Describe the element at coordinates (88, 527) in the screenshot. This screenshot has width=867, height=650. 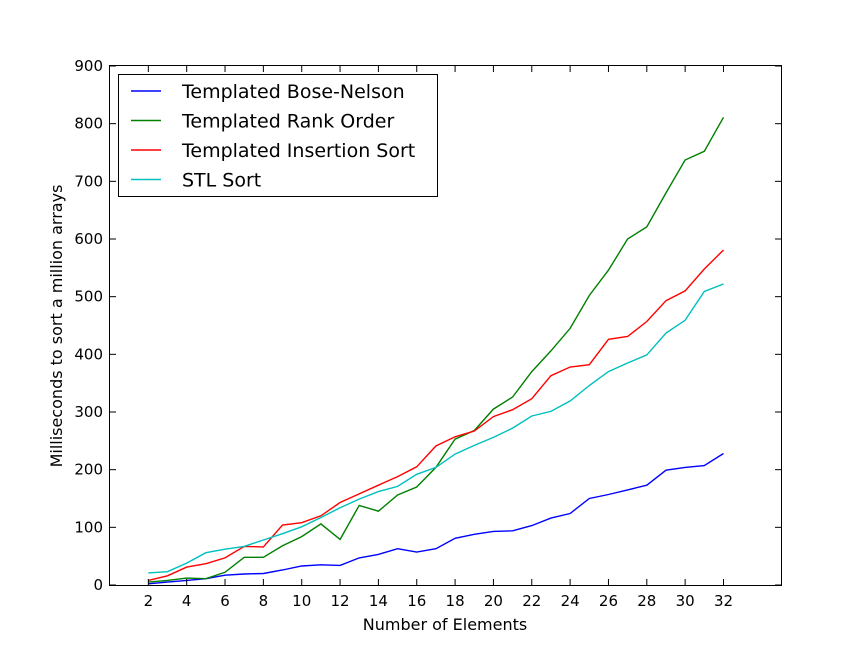
I see `y-tick-label: 100` at that location.